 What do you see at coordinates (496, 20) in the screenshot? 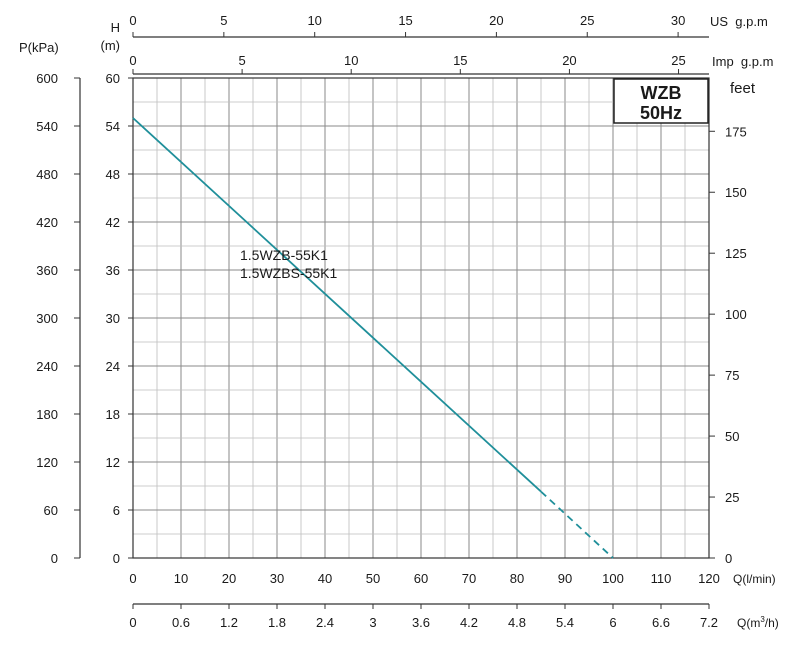
I see `us-gpm-tick-label: 20` at bounding box center [496, 20].